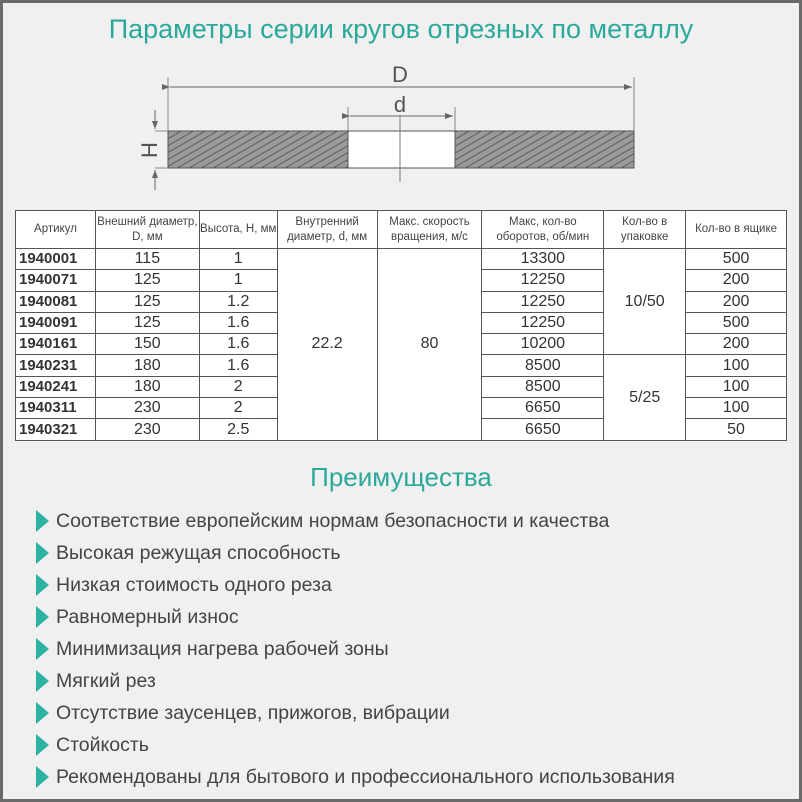  What do you see at coordinates (355, 617) in the screenshot?
I see `advantage-item: Равномерный износ` at bounding box center [355, 617].